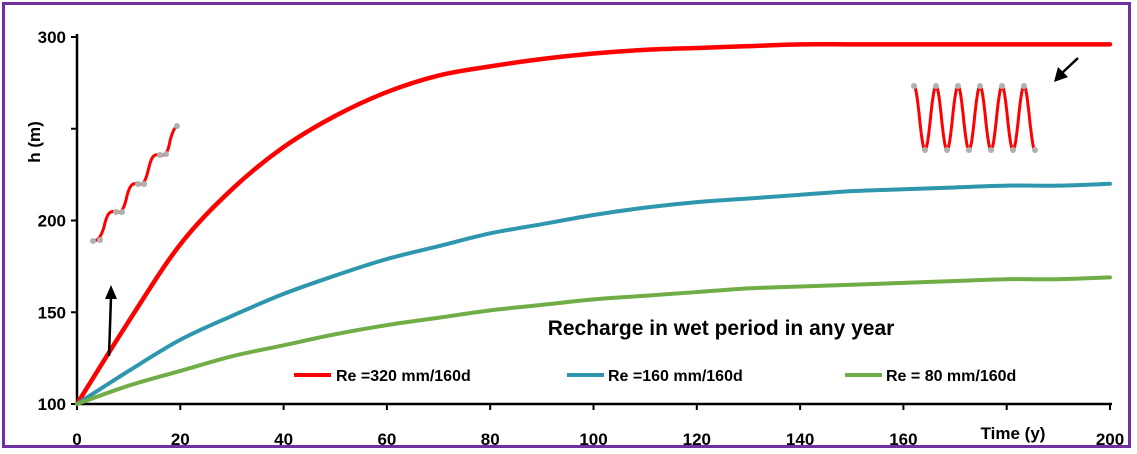 Image resolution: width=1137 pixels, height=454 pixels. What do you see at coordinates (283, 439) in the screenshot?
I see `x-tick-label: 40` at bounding box center [283, 439].